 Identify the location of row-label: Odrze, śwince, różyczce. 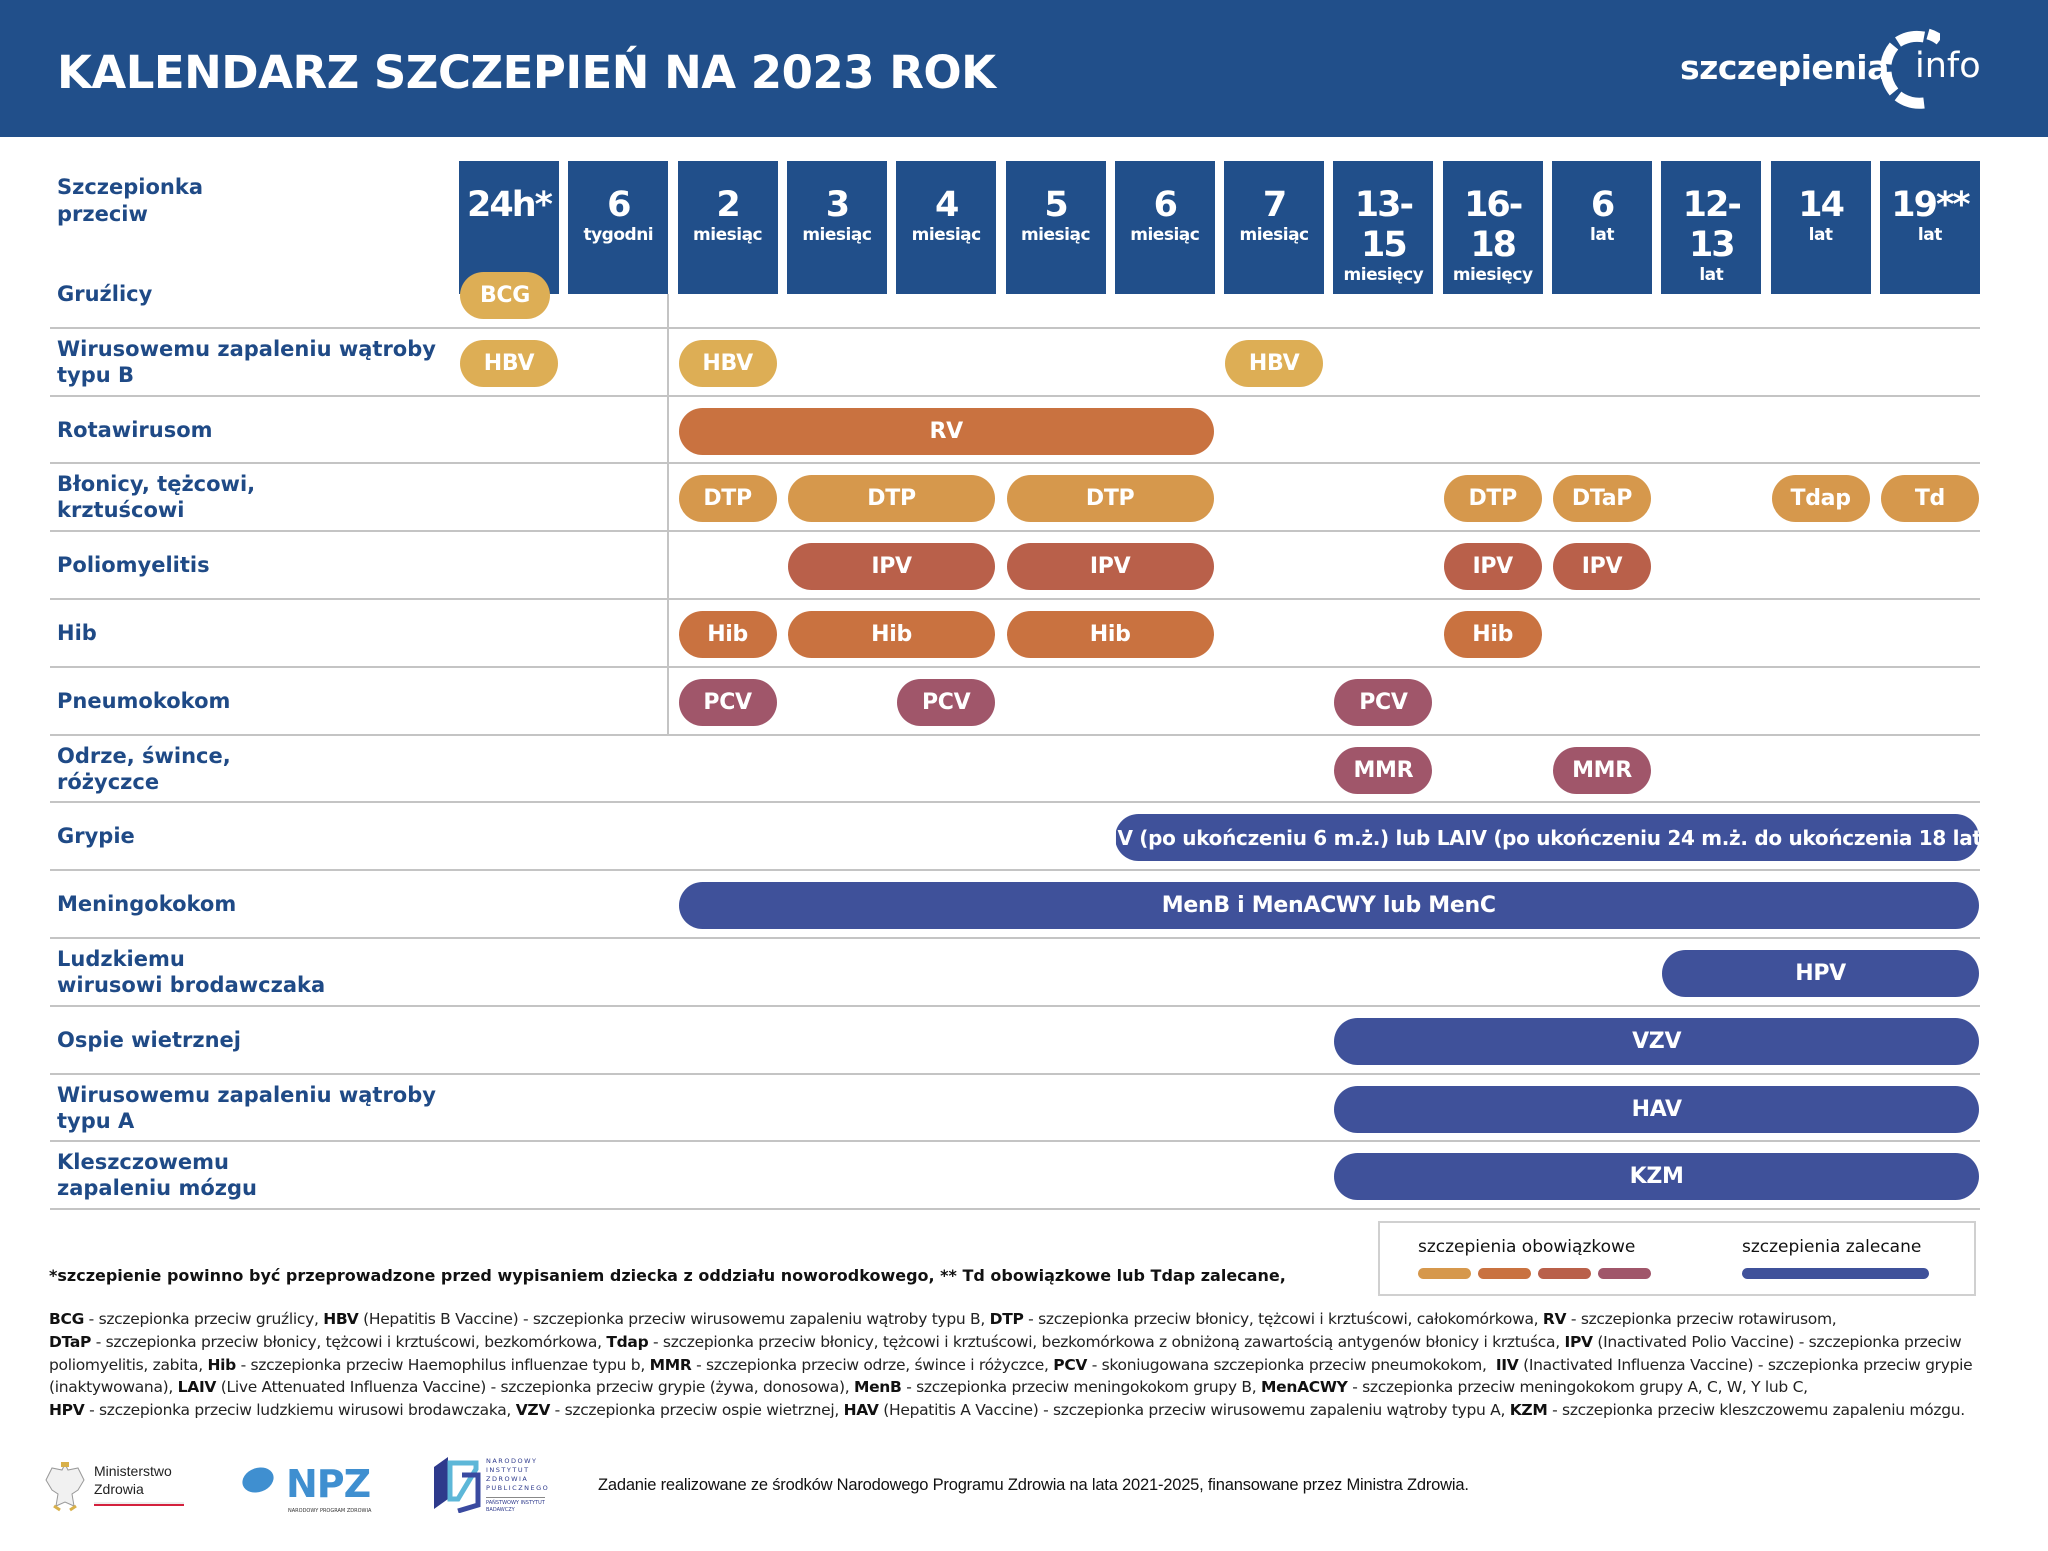
(144, 768).